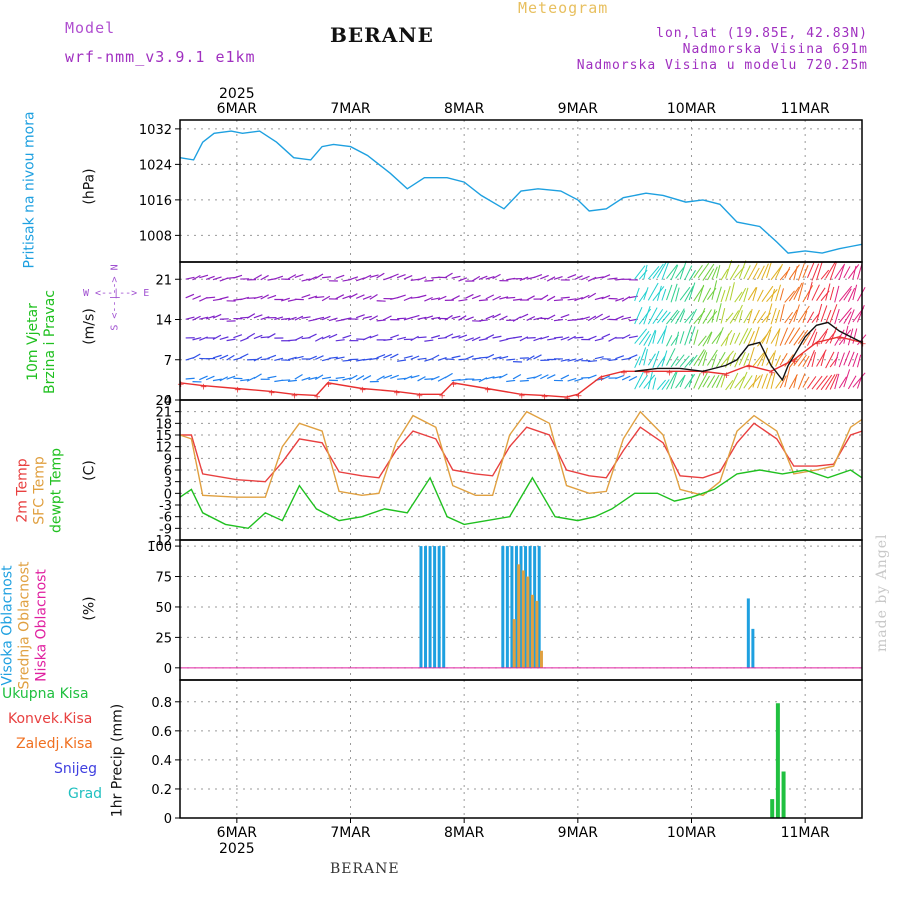 The image size is (900, 900). I want to click on y-tick-label: 50, so click(163, 608).